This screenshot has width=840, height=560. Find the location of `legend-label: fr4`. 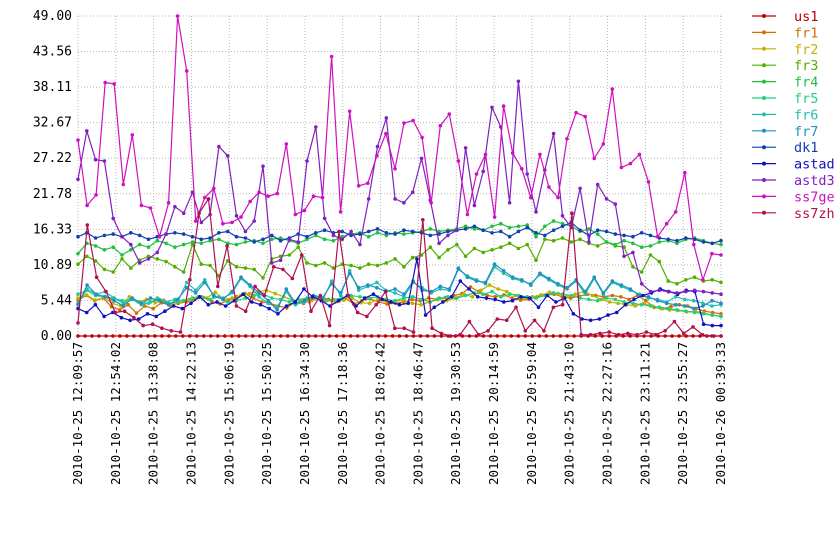

legend-label: fr4 is located at coordinates (806, 83).